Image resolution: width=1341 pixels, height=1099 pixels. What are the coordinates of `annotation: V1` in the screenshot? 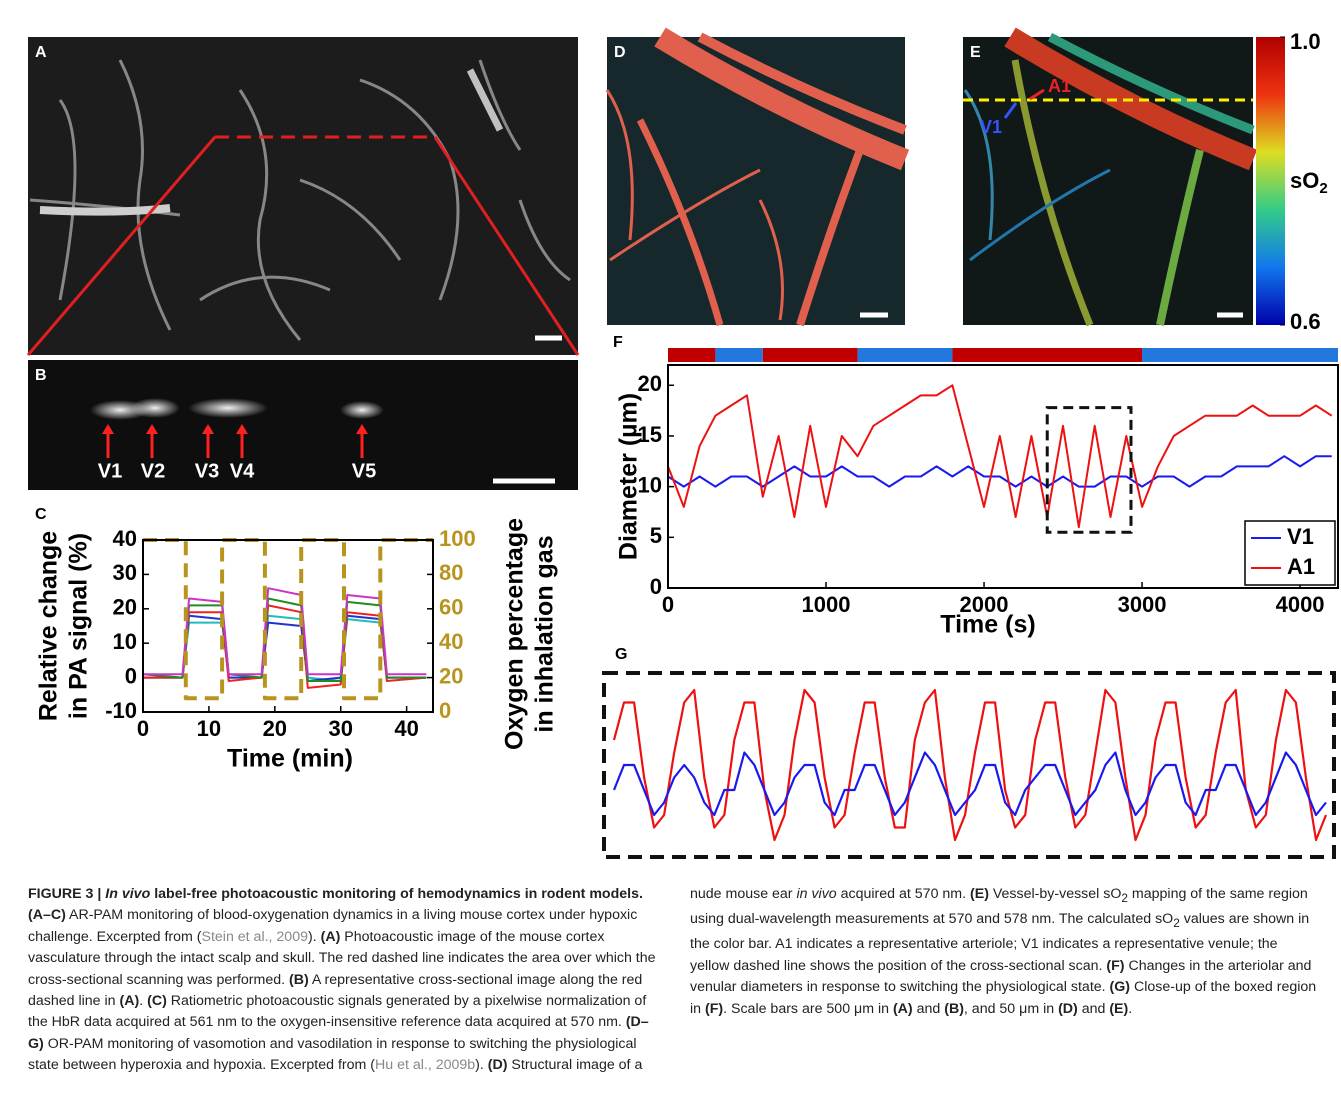 It's located at (991, 127).